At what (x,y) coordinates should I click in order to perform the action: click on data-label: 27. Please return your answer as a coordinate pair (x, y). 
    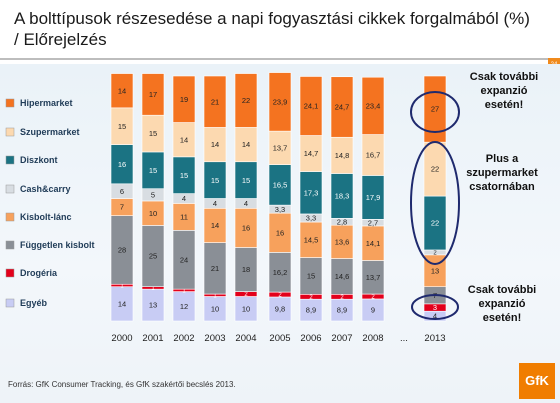
    Looking at the image, I should click on (435, 109).